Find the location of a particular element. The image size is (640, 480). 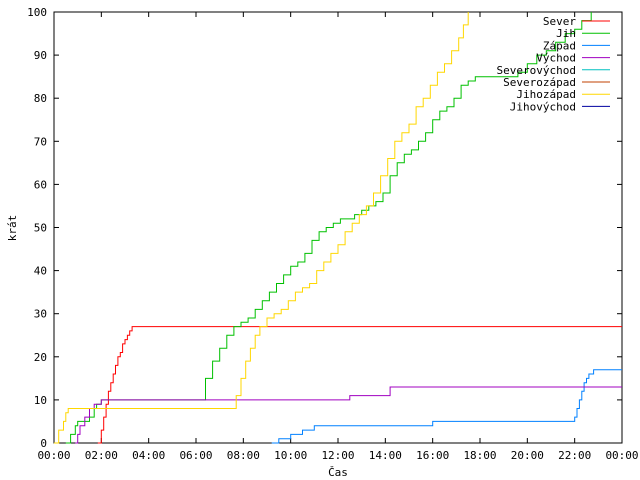

legend-label: Severozápad is located at coordinates (539, 82).